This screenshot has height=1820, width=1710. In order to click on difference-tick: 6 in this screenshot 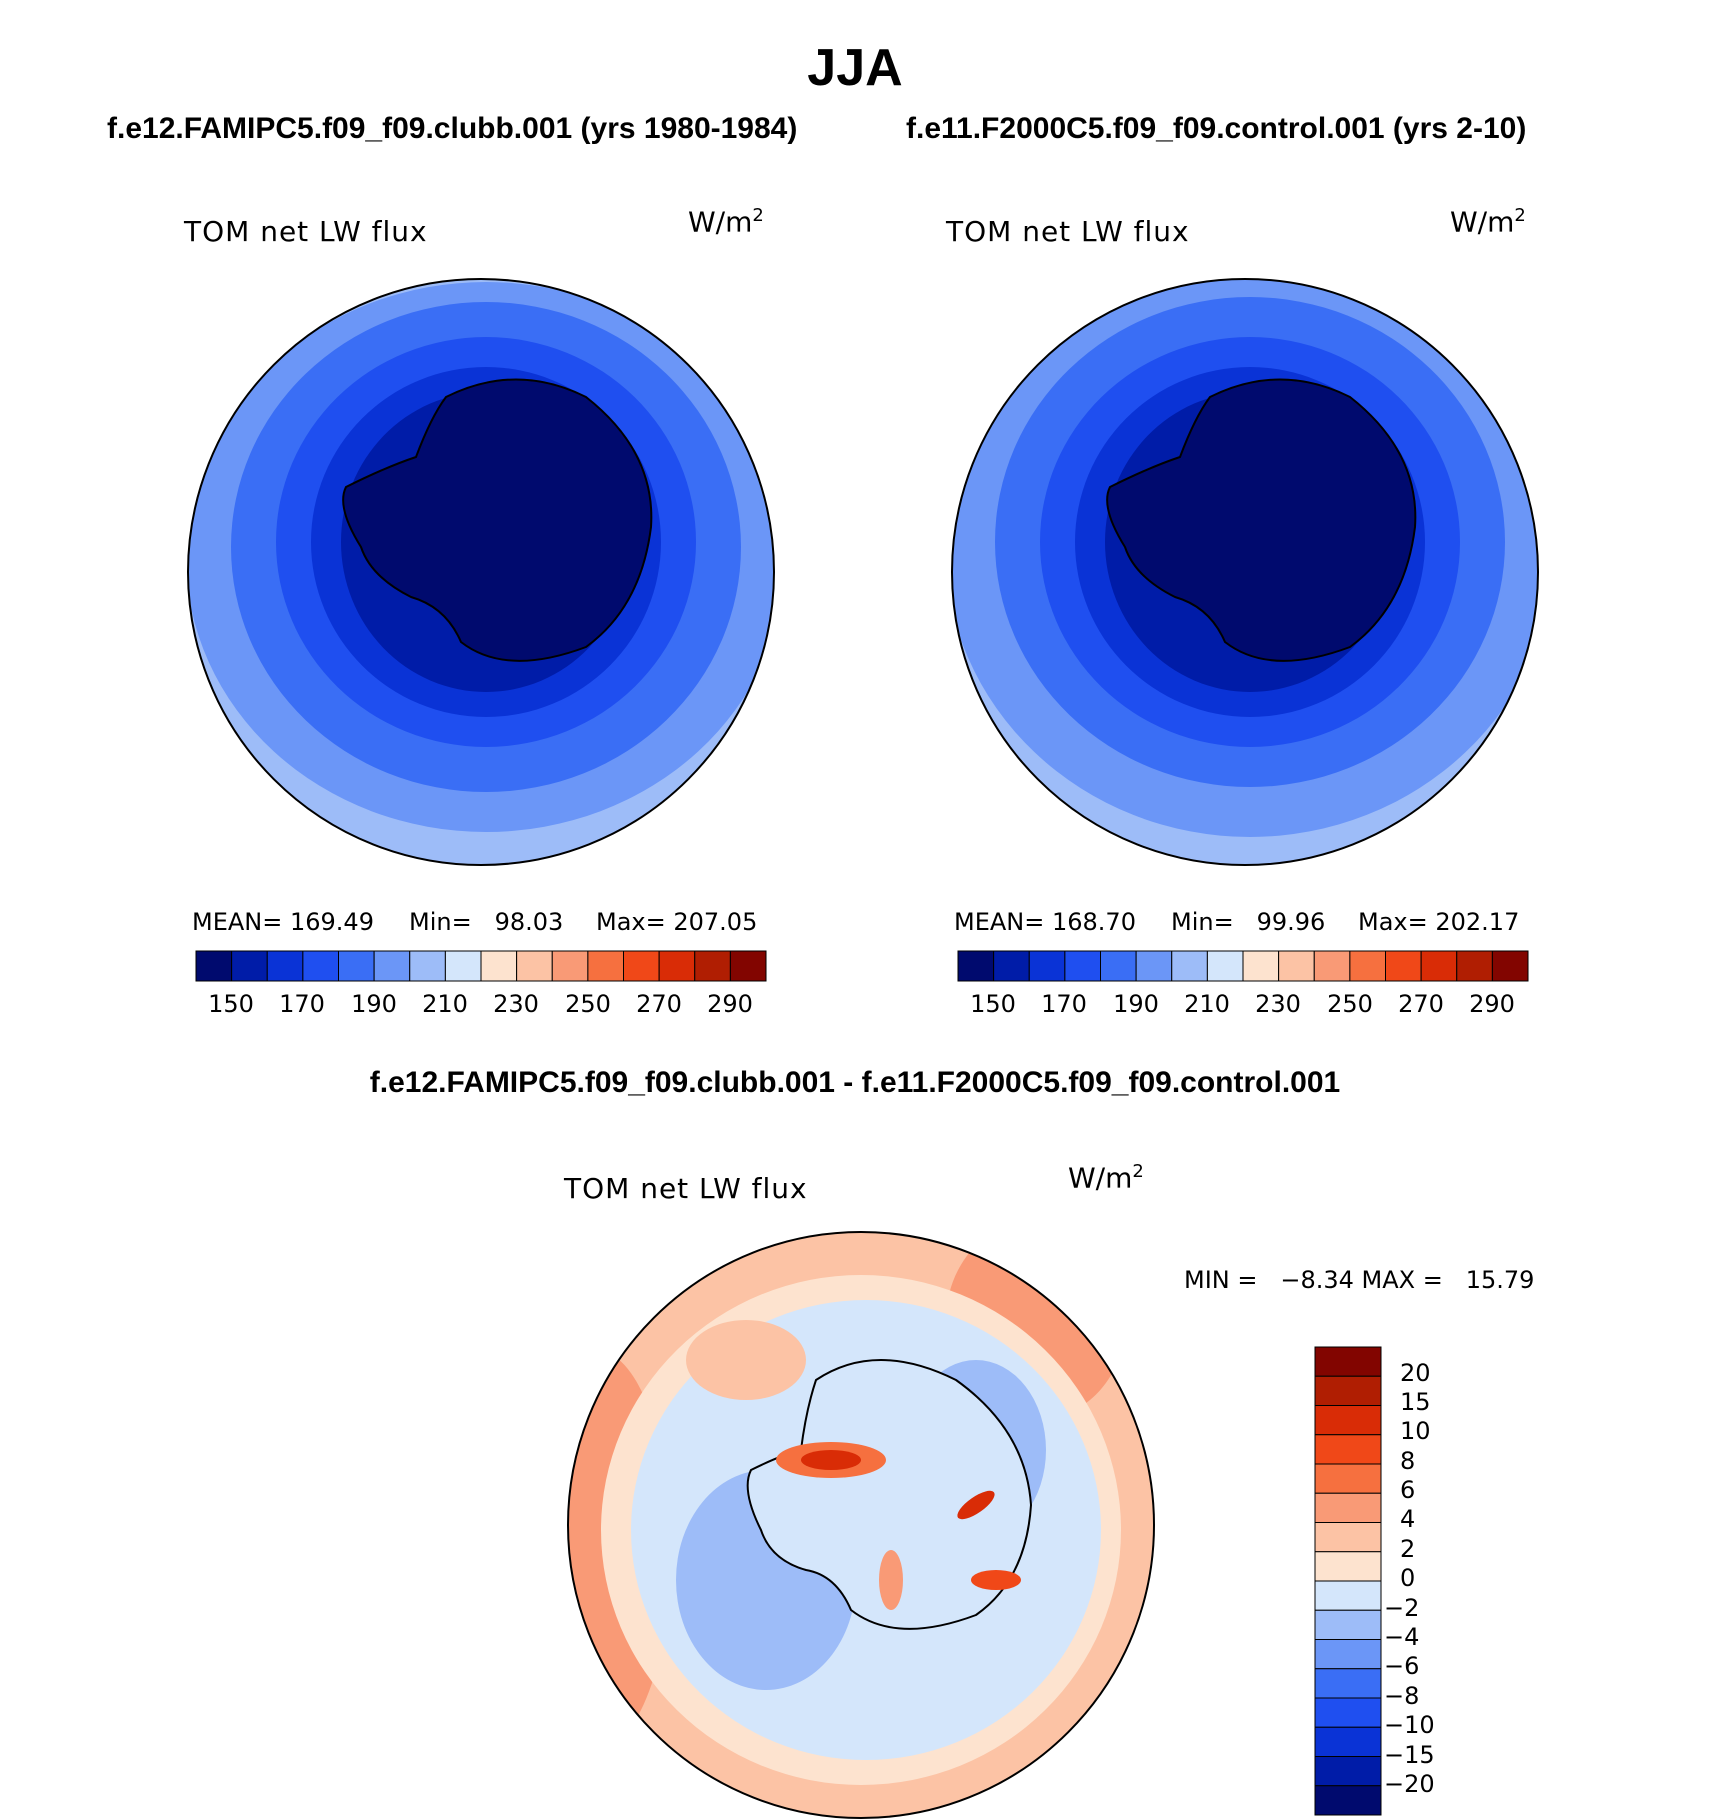, I will do `click(1408, 1490)`.